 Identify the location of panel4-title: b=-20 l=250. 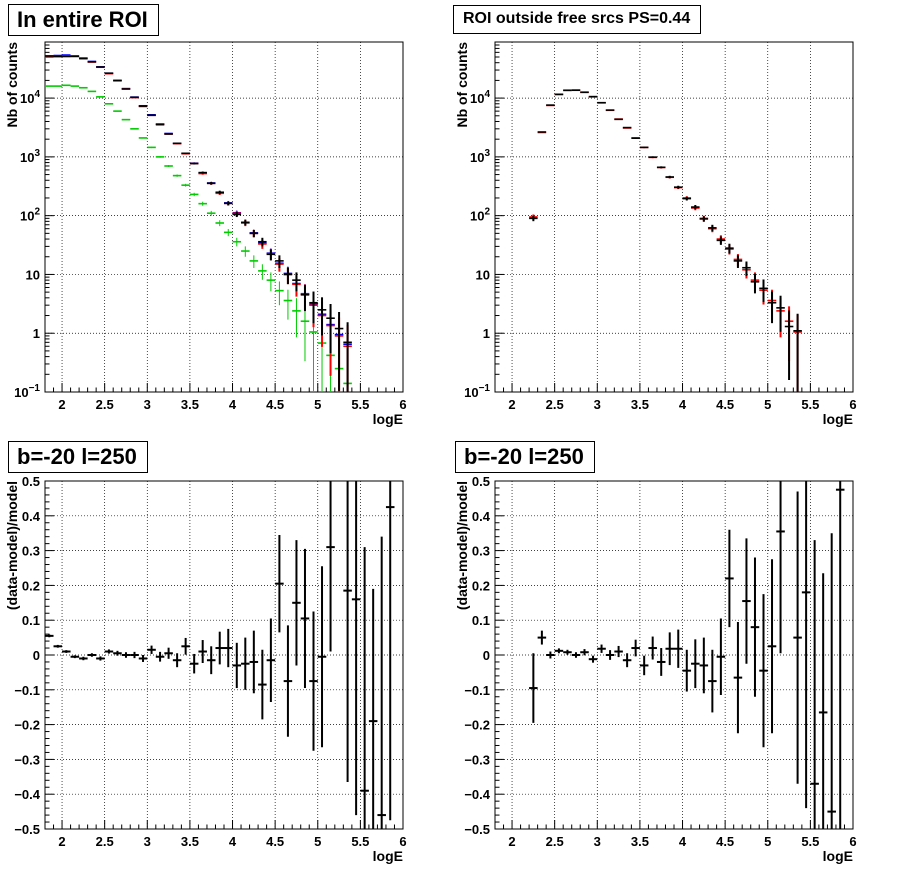
(525, 457).